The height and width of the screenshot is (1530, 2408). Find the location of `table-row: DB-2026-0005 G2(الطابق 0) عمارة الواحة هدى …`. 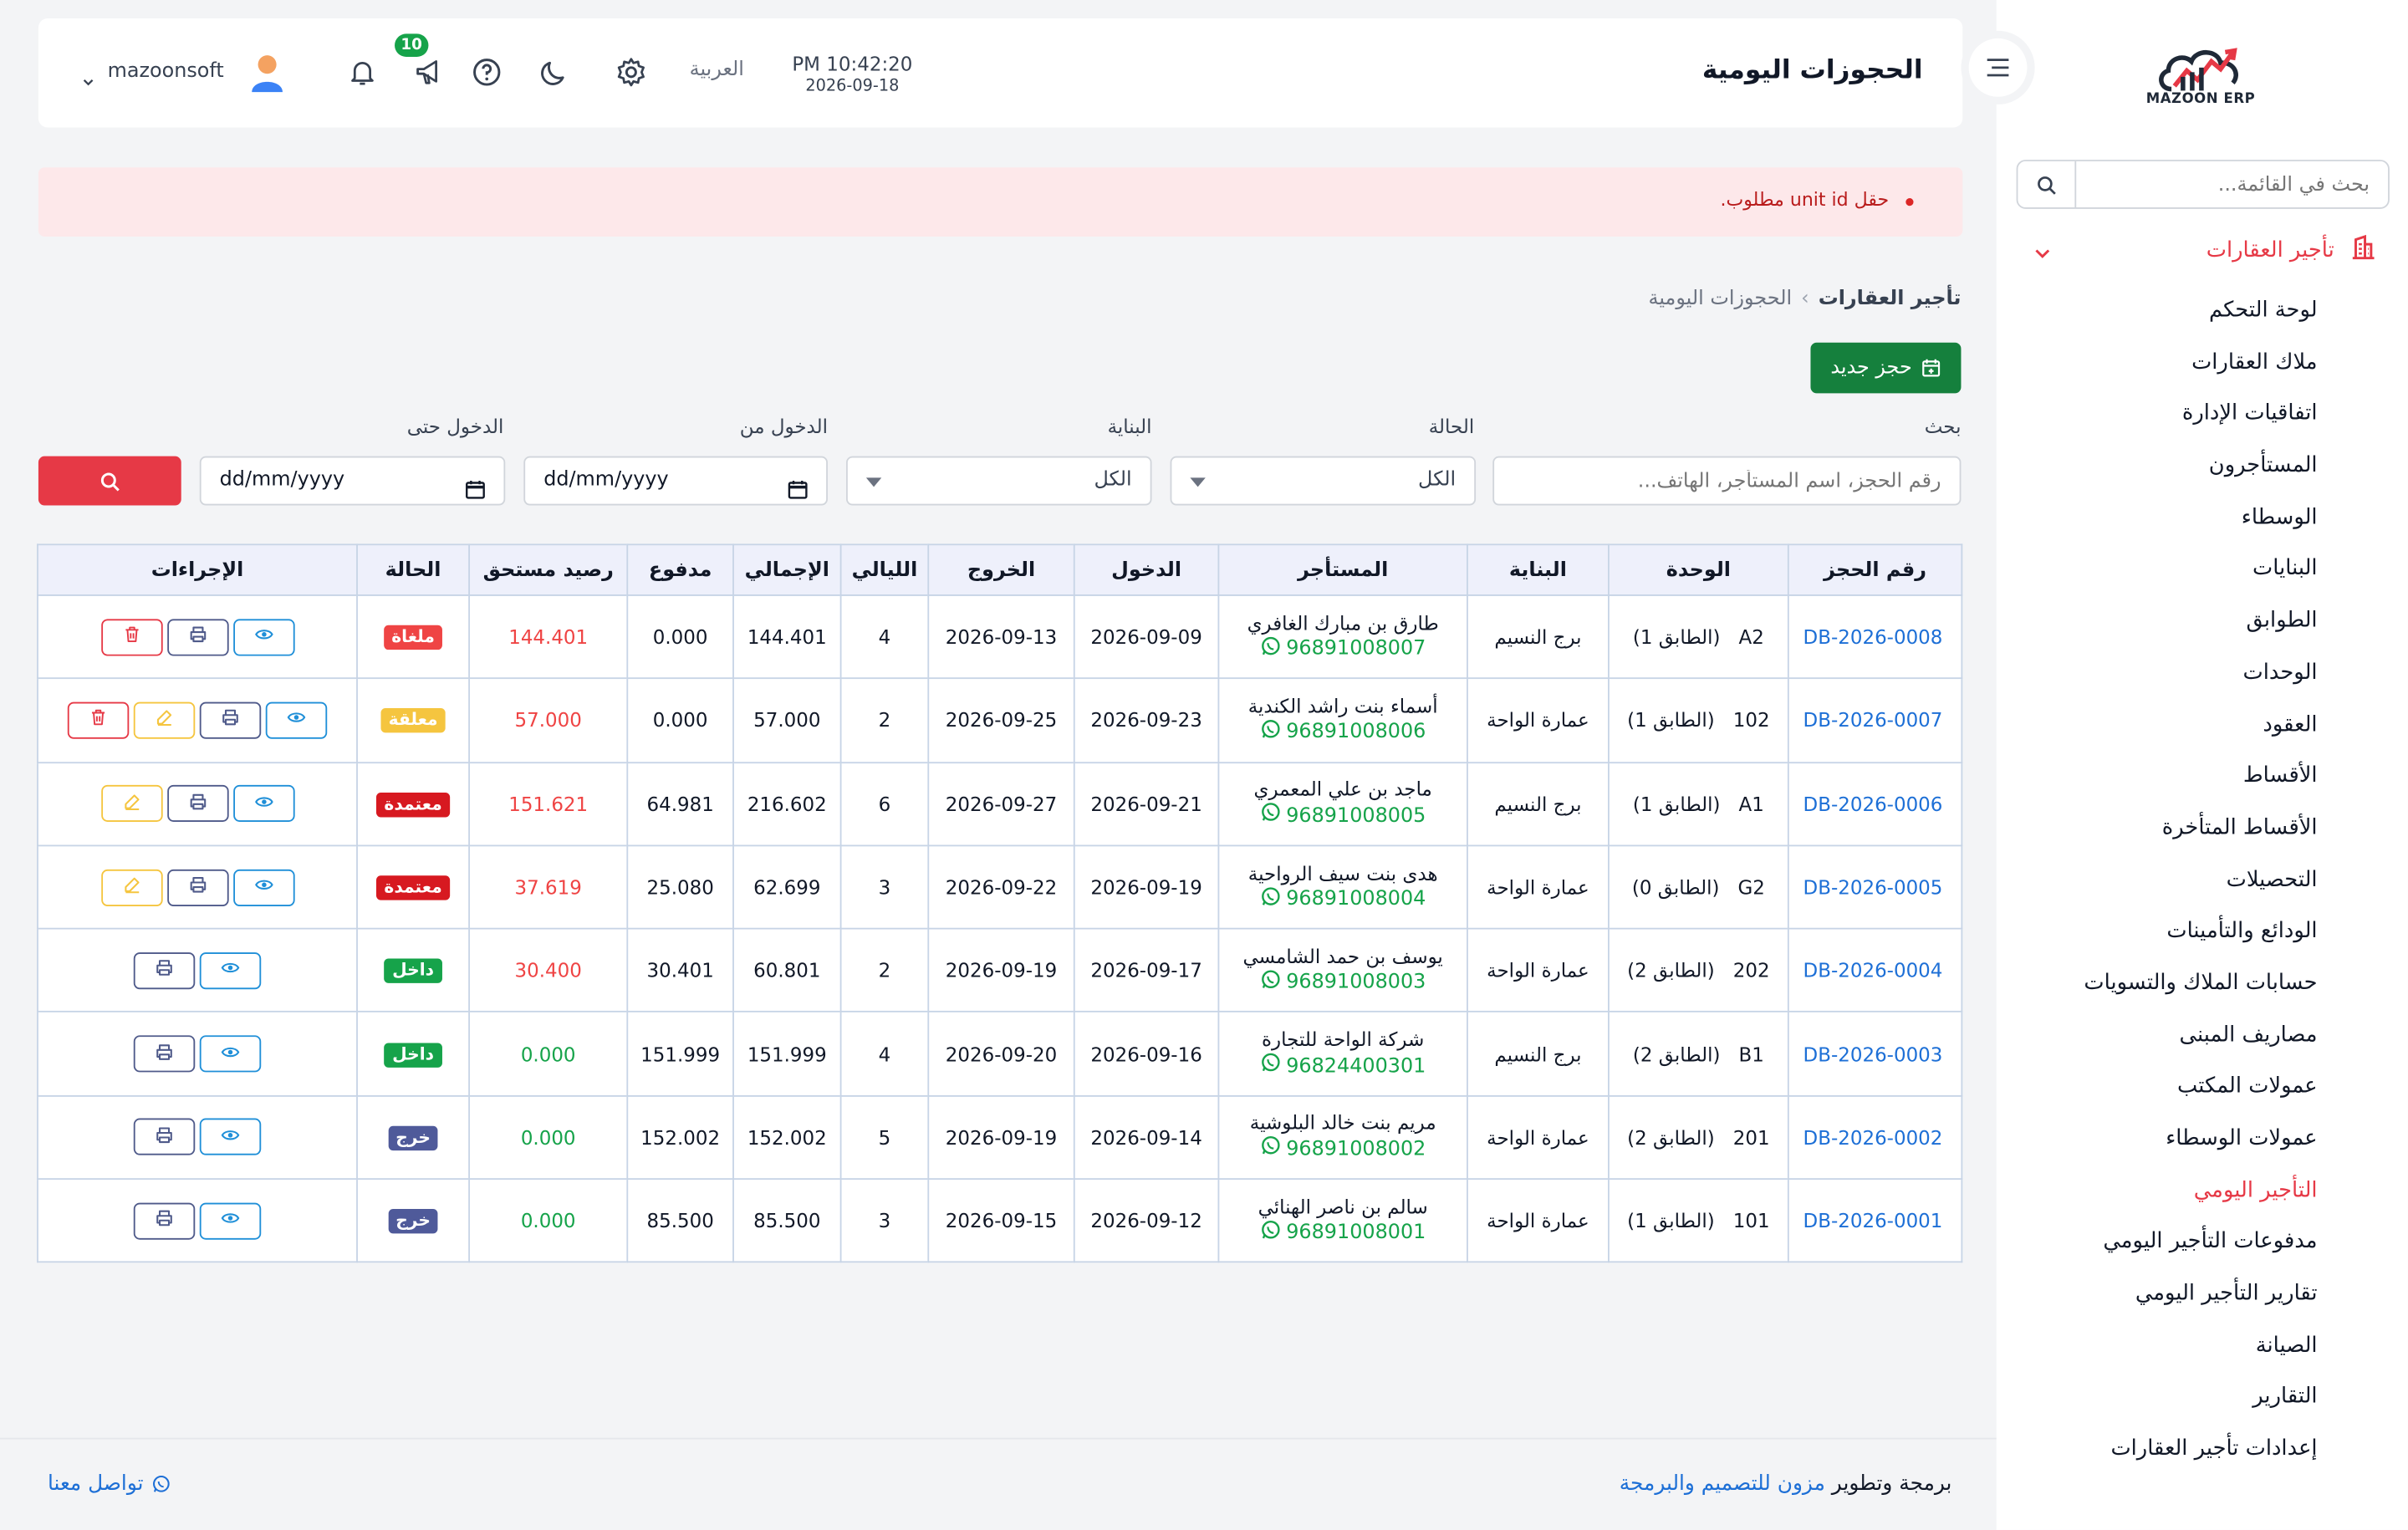

table-row: DB-2026-0005 G2(الطابق 0) عمارة الواحة هدى … is located at coordinates (1000, 887).